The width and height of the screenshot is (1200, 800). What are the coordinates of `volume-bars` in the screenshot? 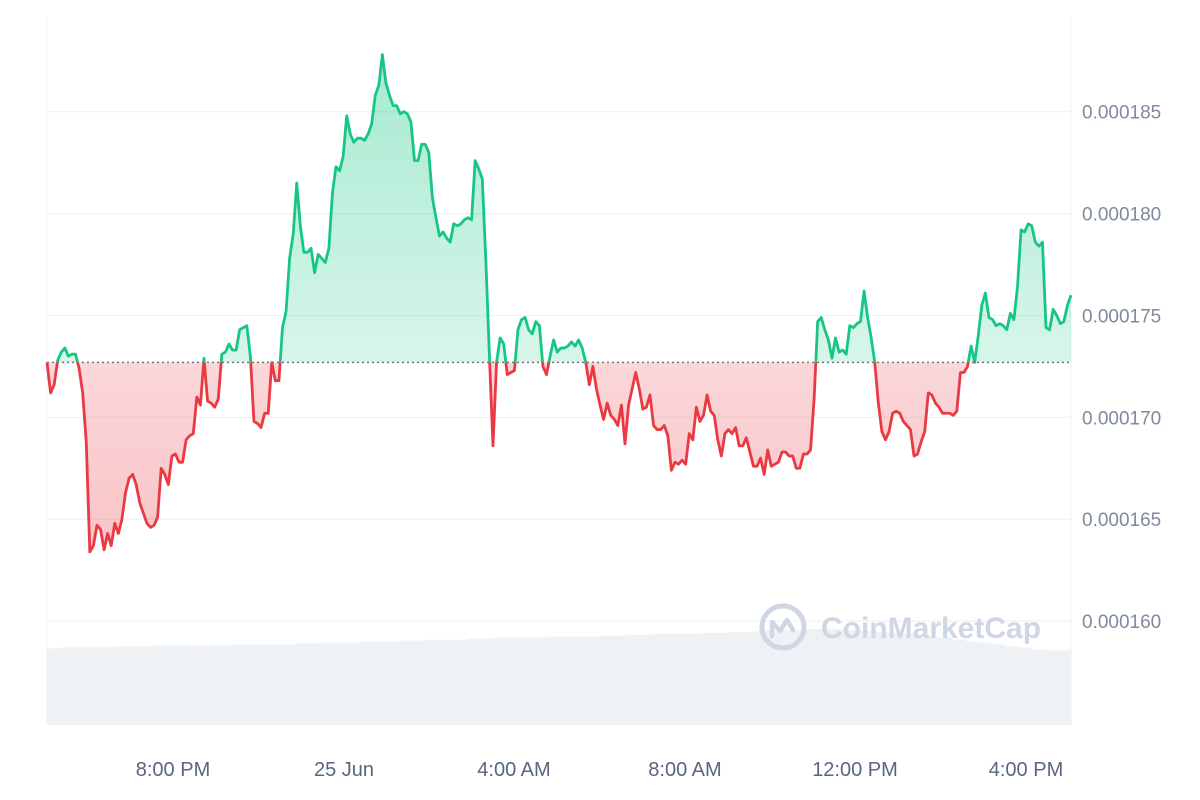 It's located at (559, 676).